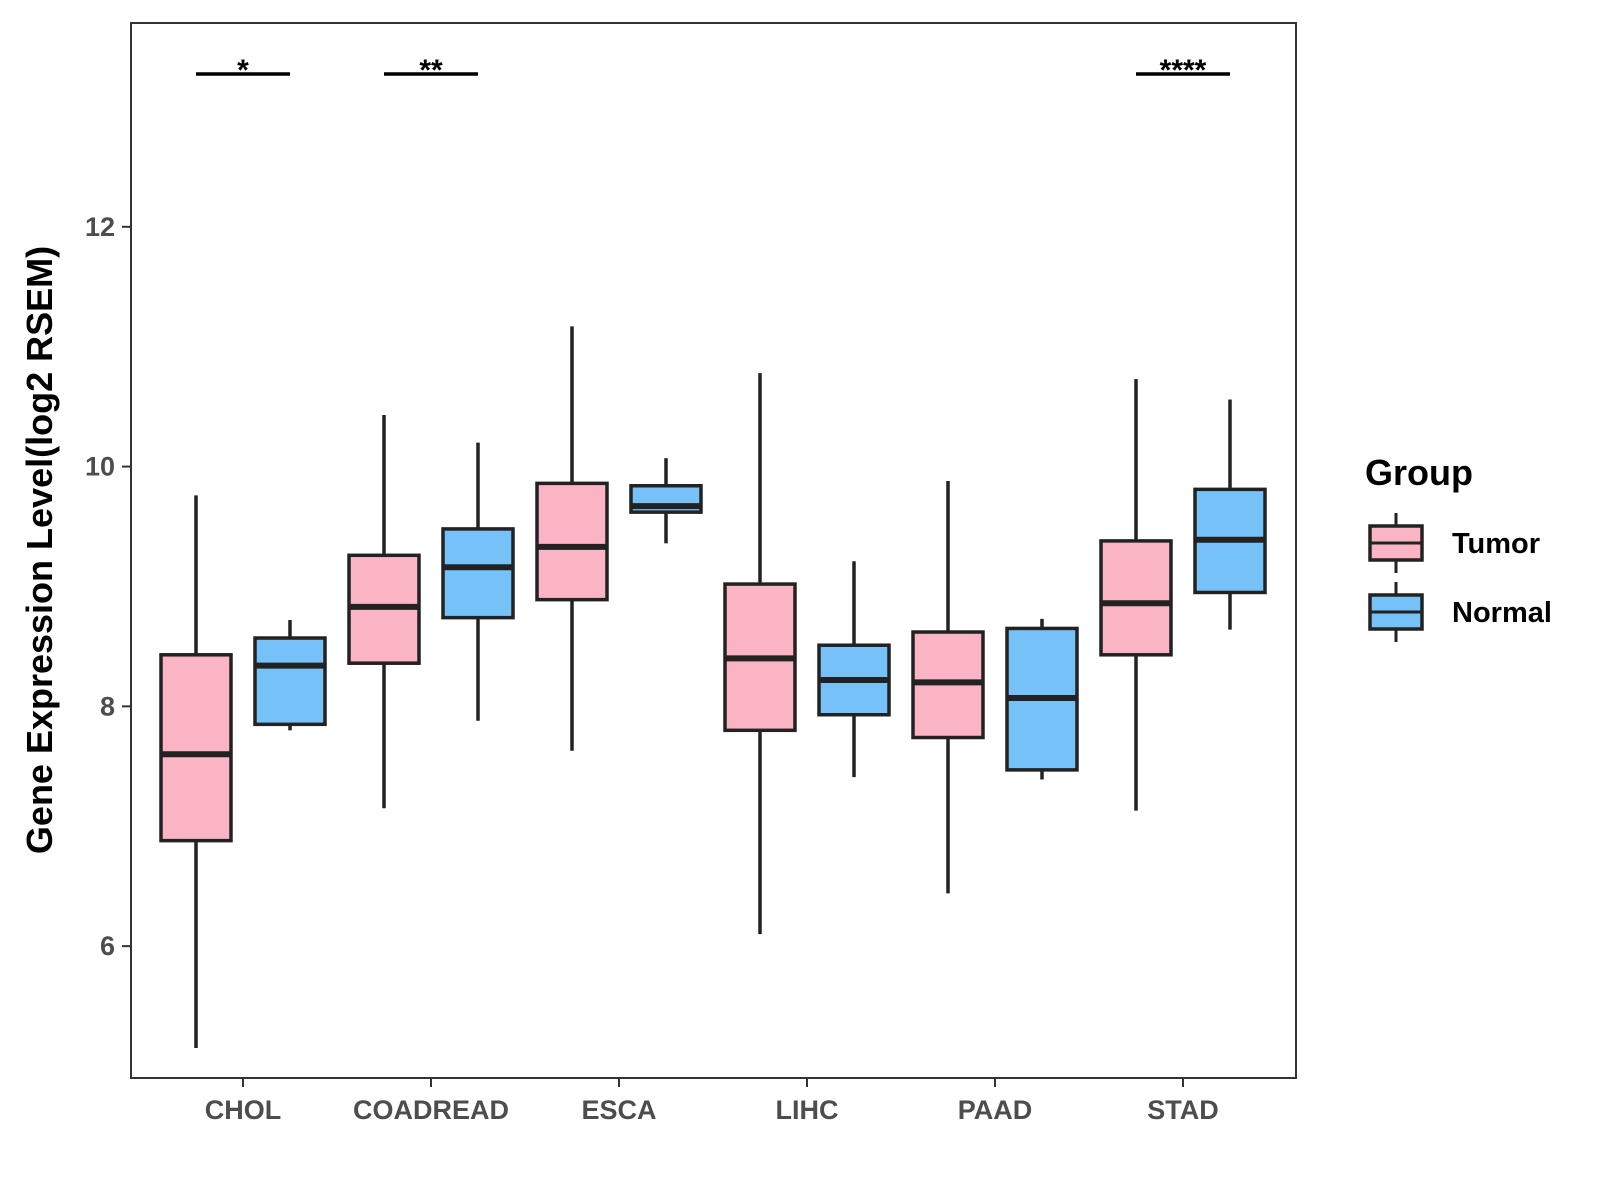  I want to click on legend: Group Tumor Normal, so click(1458, 547).